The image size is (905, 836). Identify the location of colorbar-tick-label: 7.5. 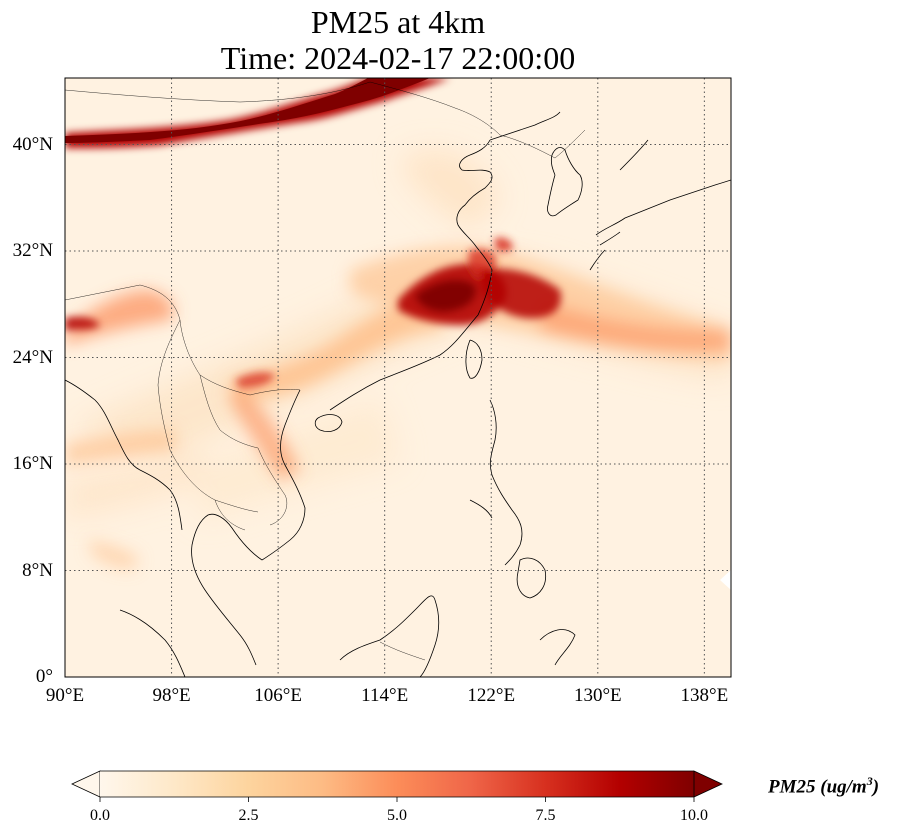
(545, 815).